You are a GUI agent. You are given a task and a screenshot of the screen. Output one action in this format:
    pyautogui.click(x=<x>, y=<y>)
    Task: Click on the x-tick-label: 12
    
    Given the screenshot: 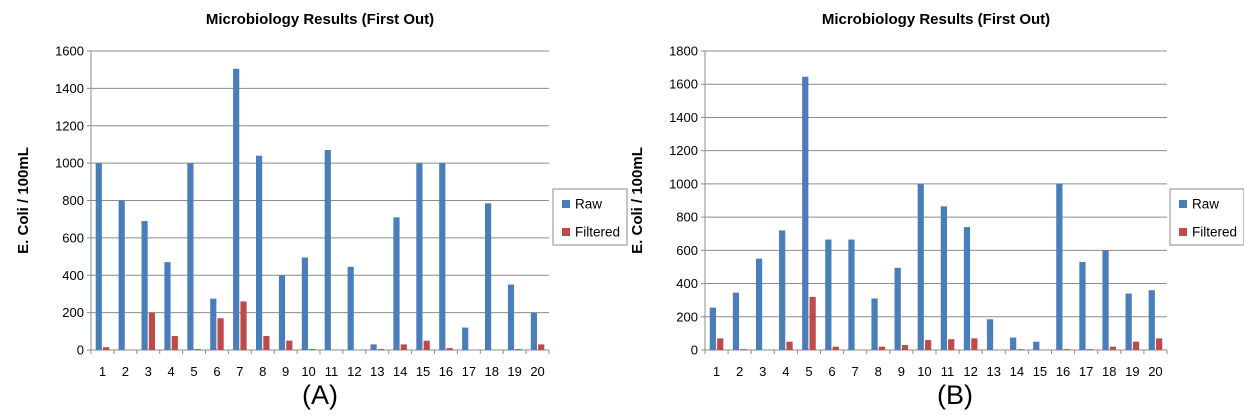 What is the action you would take?
    pyautogui.click(x=970, y=371)
    